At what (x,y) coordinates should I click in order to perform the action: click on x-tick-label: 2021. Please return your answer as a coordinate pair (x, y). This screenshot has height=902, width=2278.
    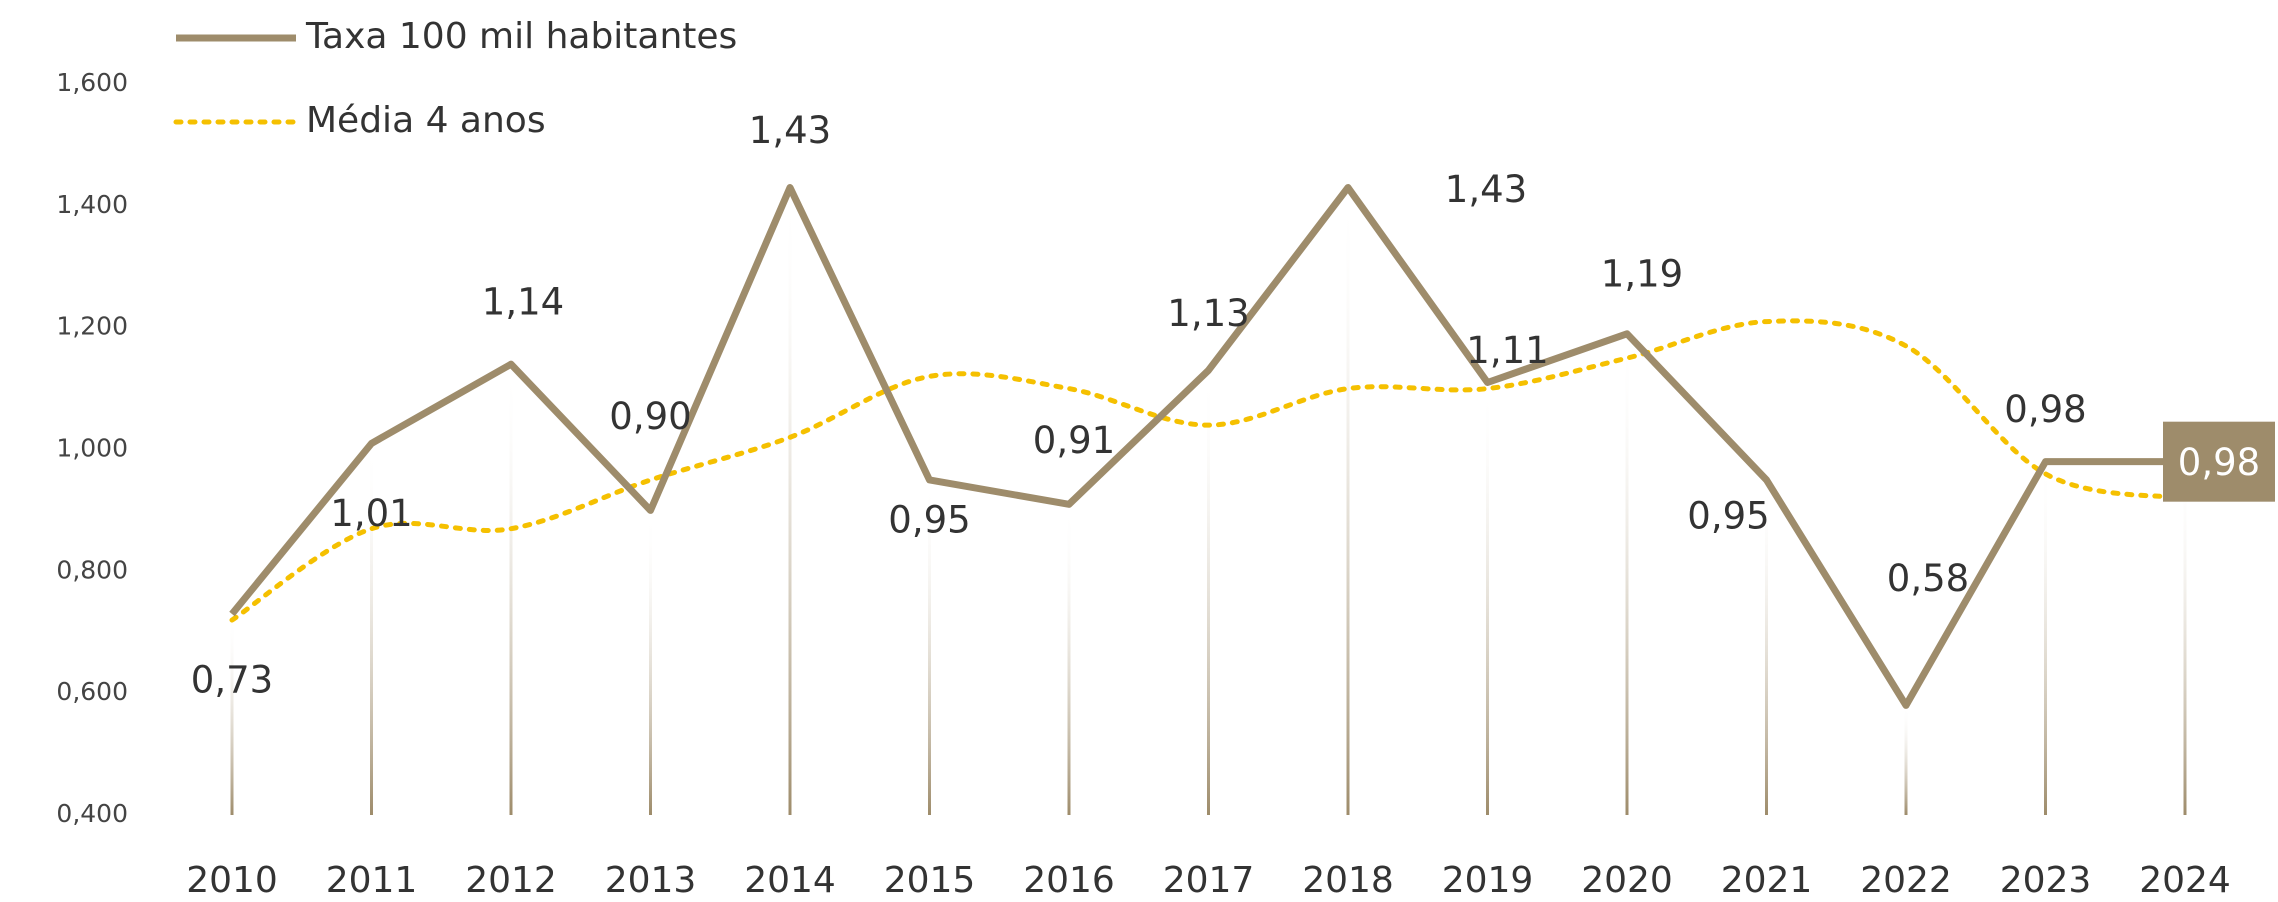
    Looking at the image, I should click on (1767, 880).